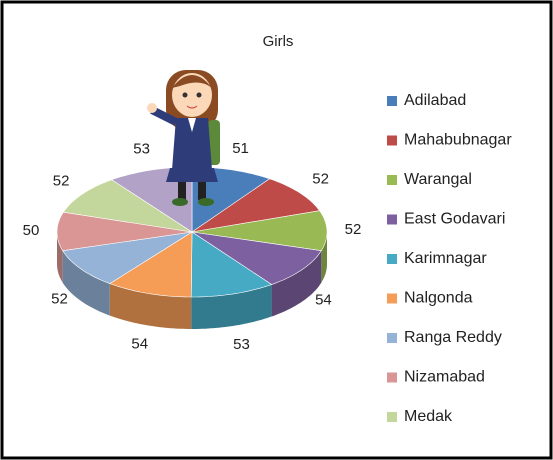 The image size is (553, 460). I want to click on legend-label: Karimnagar, so click(445, 258).